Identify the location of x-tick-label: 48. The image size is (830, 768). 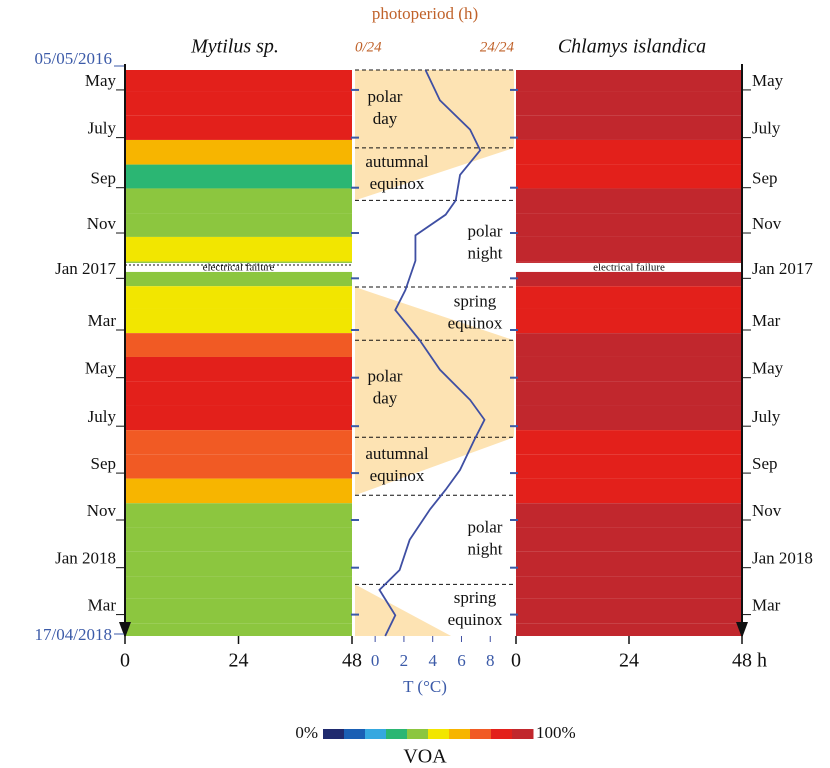
(352, 661).